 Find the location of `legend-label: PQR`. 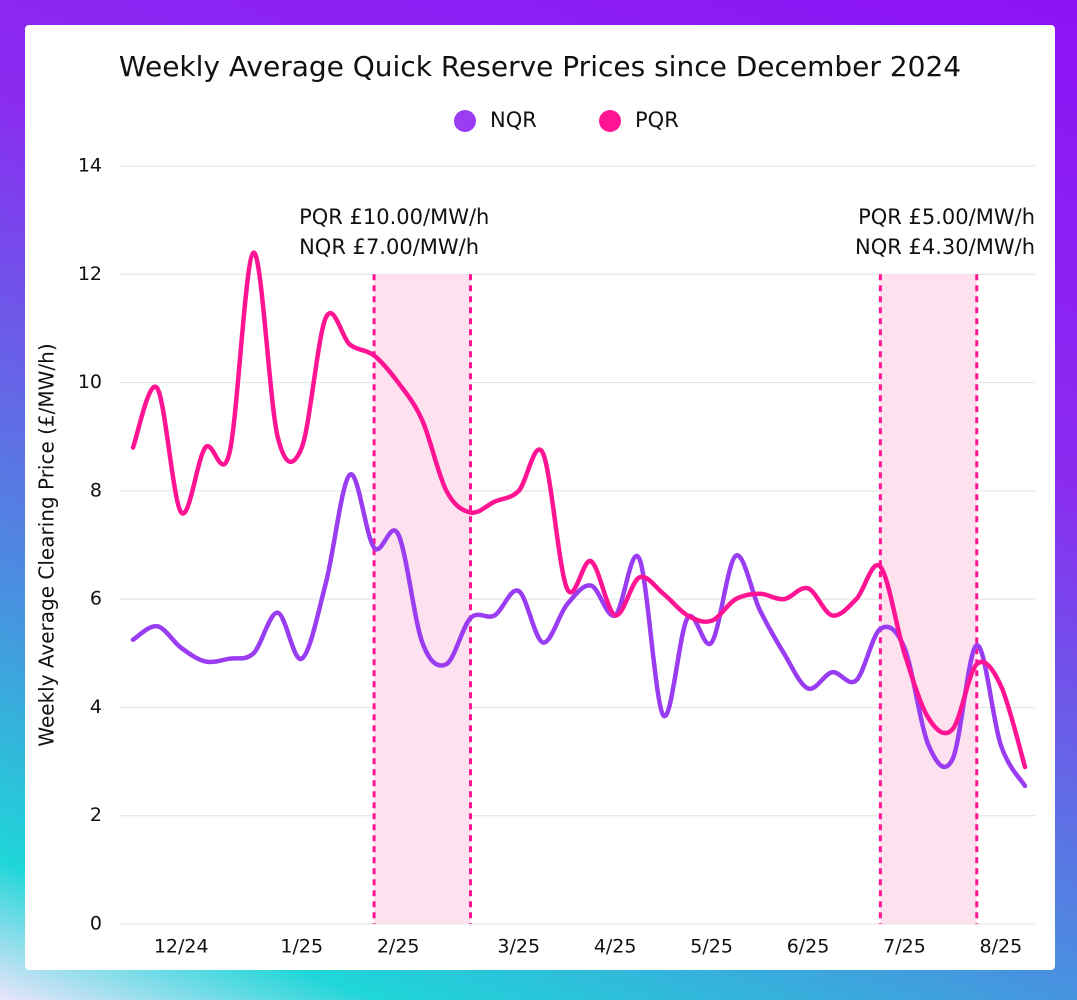

legend-label: PQR is located at coordinates (657, 120).